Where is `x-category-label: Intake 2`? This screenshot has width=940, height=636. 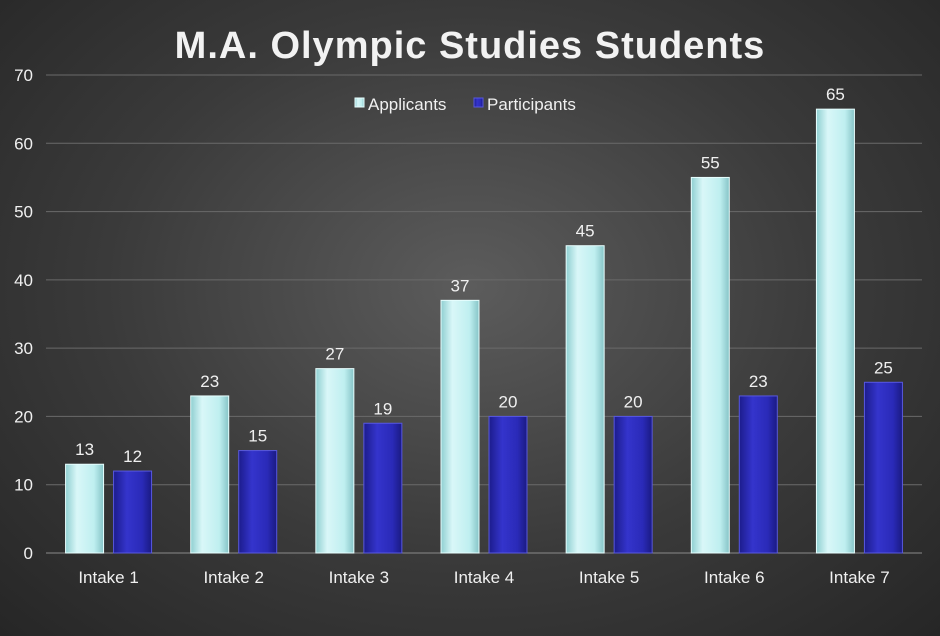 x-category-label: Intake 2 is located at coordinates (233, 577).